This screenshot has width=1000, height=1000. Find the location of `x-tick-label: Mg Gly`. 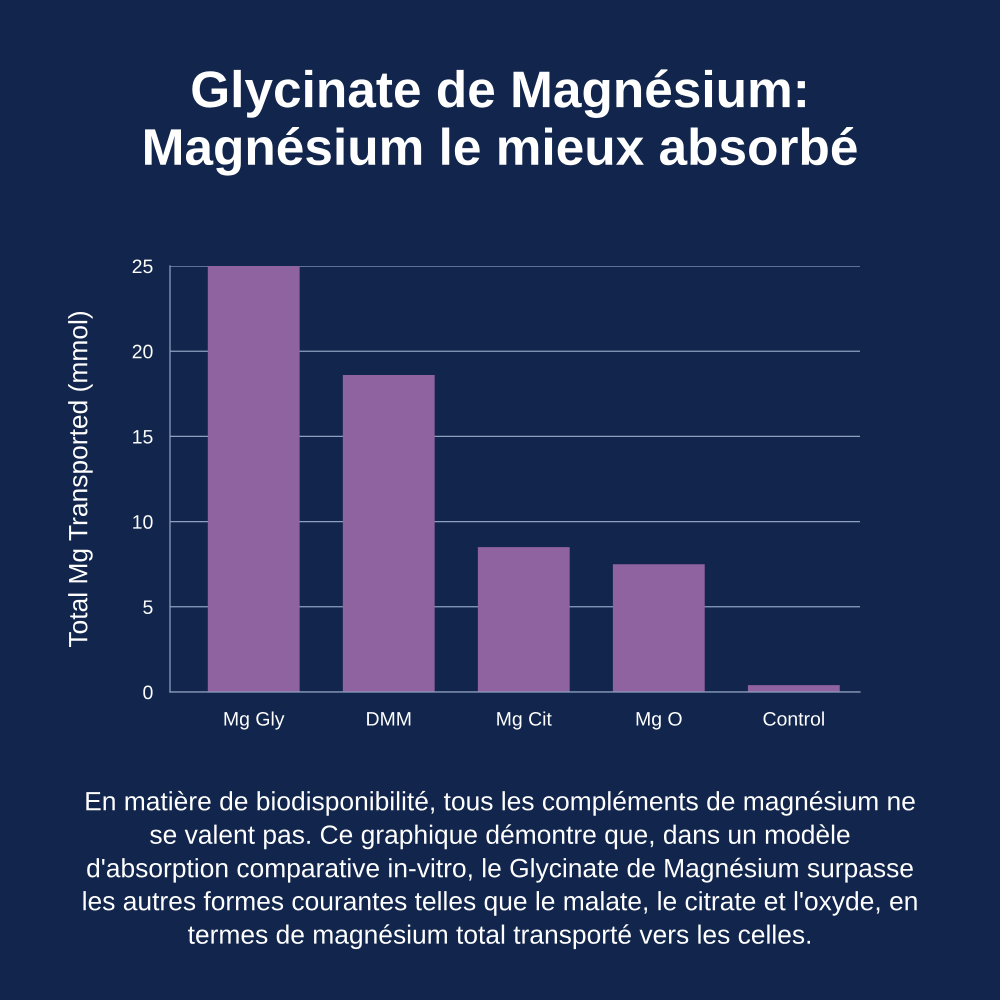

x-tick-label: Mg Gly is located at coordinates (254, 720).